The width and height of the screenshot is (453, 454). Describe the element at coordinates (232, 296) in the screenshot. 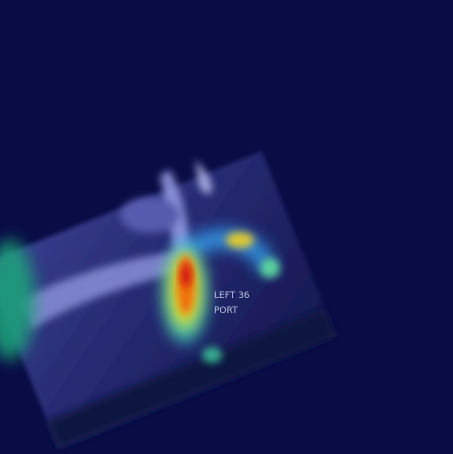

I see `marker-text: LEFT 36` at that location.